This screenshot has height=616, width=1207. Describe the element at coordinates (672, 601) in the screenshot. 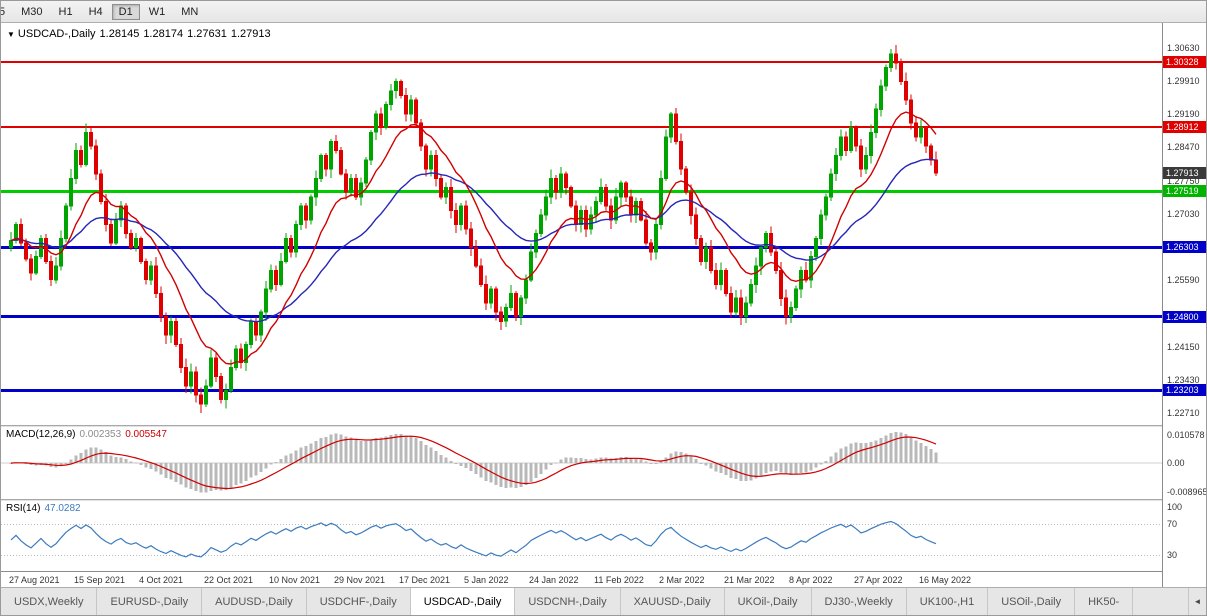

I see `chart-tab-xauusd-daily: XAUUSD-,Daily` at that location.